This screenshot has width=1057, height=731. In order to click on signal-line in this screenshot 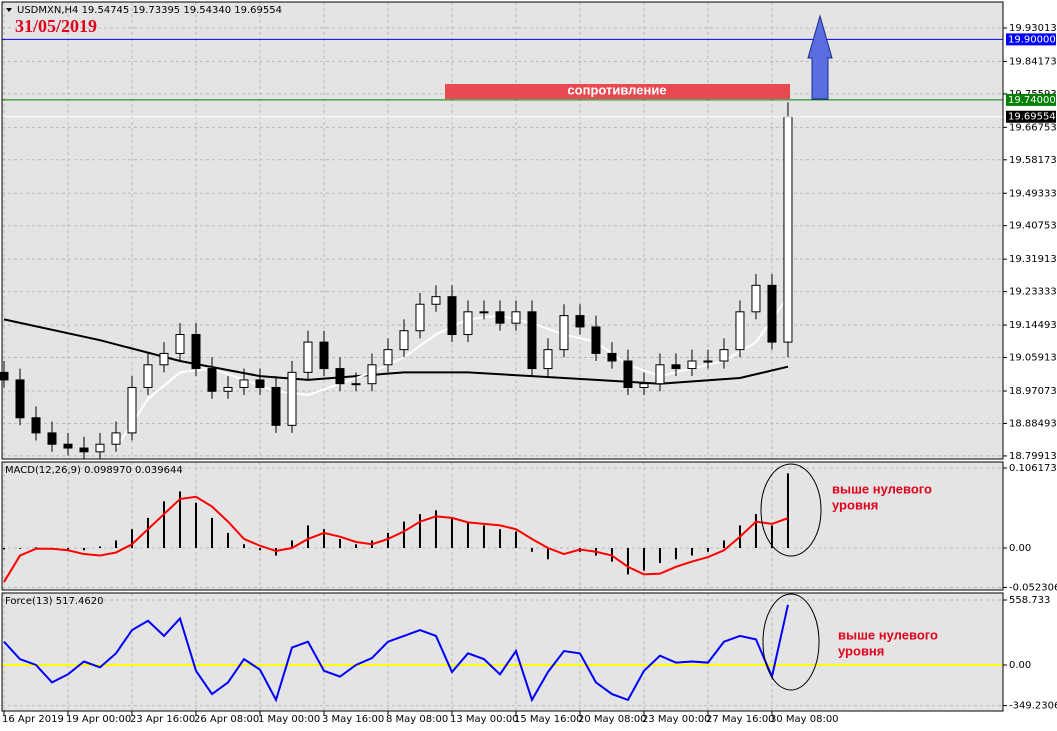, I will do `click(396, 539)`.